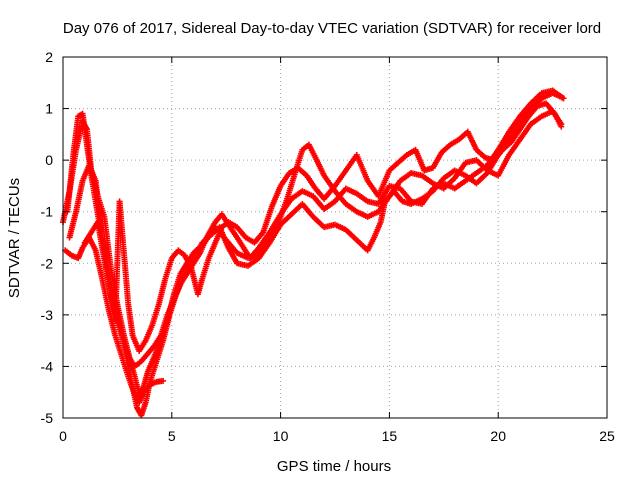 The height and width of the screenshot is (480, 640). I want to click on y-tick-label: 0, so click(49, 160).